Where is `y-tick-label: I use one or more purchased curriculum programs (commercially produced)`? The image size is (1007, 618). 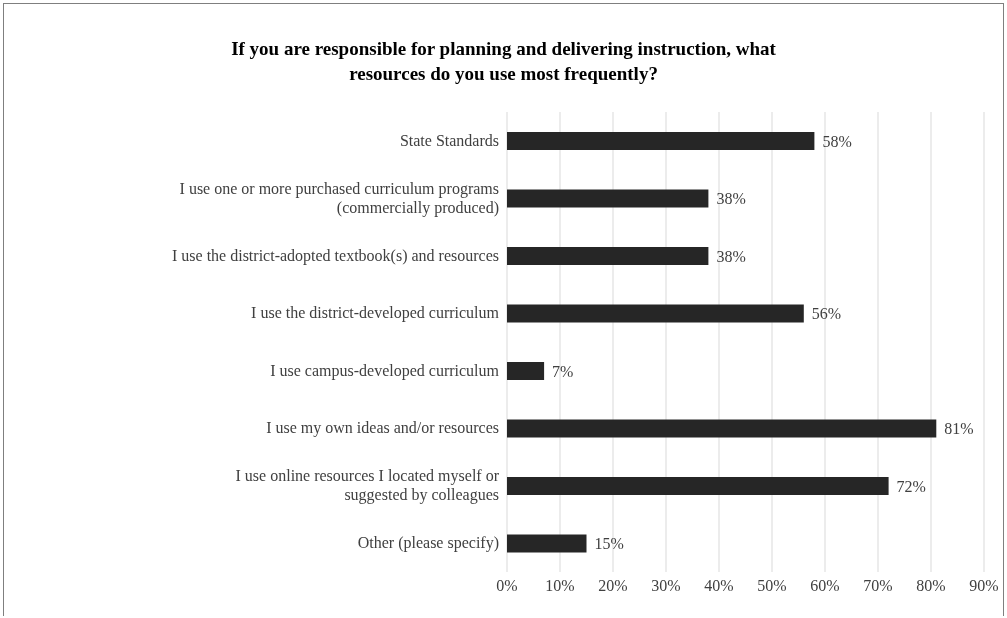
y-tick-label: I use one or more purchased curriculum programs (commercially produced) is located at coordinates (339, 198).